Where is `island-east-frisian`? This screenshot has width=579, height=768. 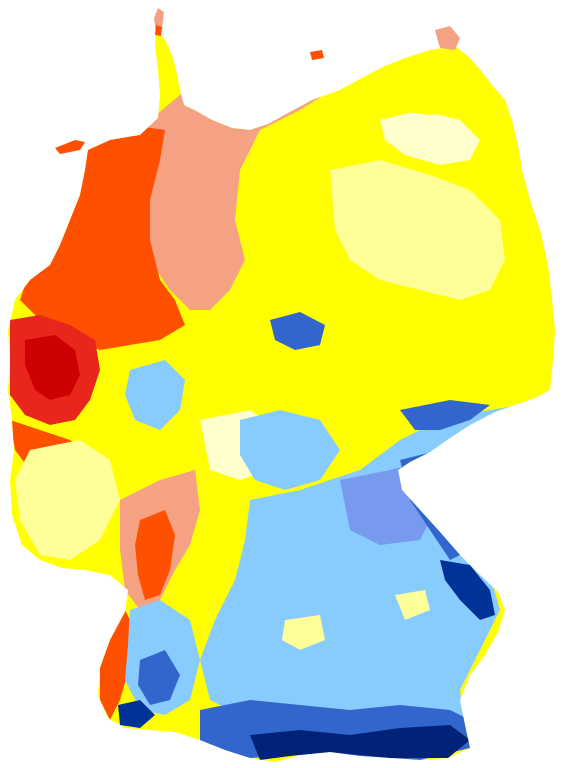 island-east-frisian is located at coordinates (70, 147).